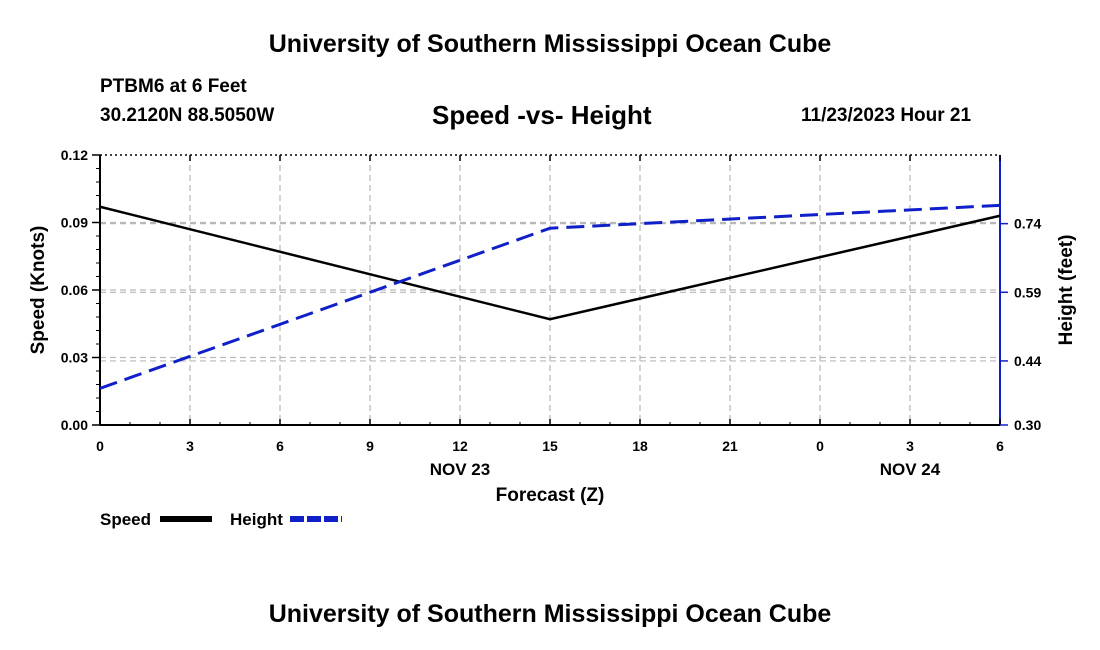 The image size is (1100, 650). What do you see at coordinates (74, 290) in the screenshot?
I see `y-left-tick-label: 0.06` at bounding box center [74, 290].